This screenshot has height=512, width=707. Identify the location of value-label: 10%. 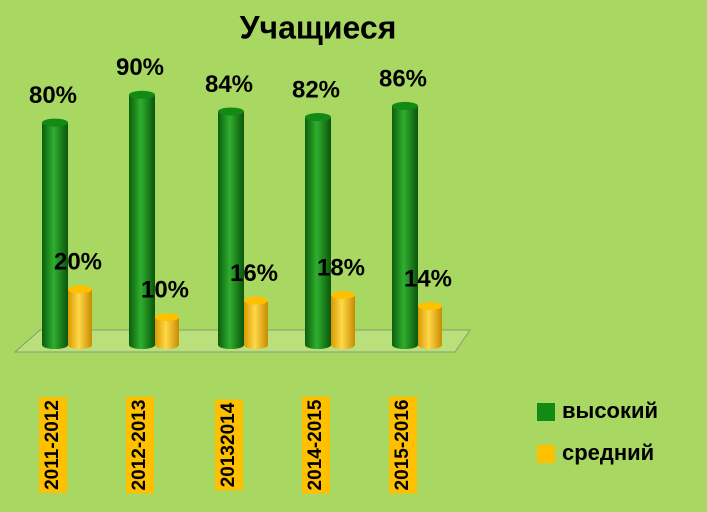
(165, 290).